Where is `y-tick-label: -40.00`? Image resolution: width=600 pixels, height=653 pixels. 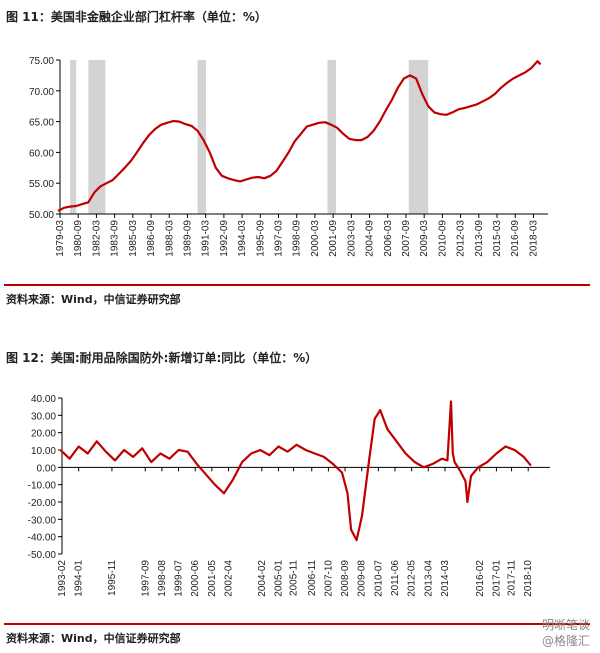
y-tick-label: -40.00 is located at coordinates (42, 538).